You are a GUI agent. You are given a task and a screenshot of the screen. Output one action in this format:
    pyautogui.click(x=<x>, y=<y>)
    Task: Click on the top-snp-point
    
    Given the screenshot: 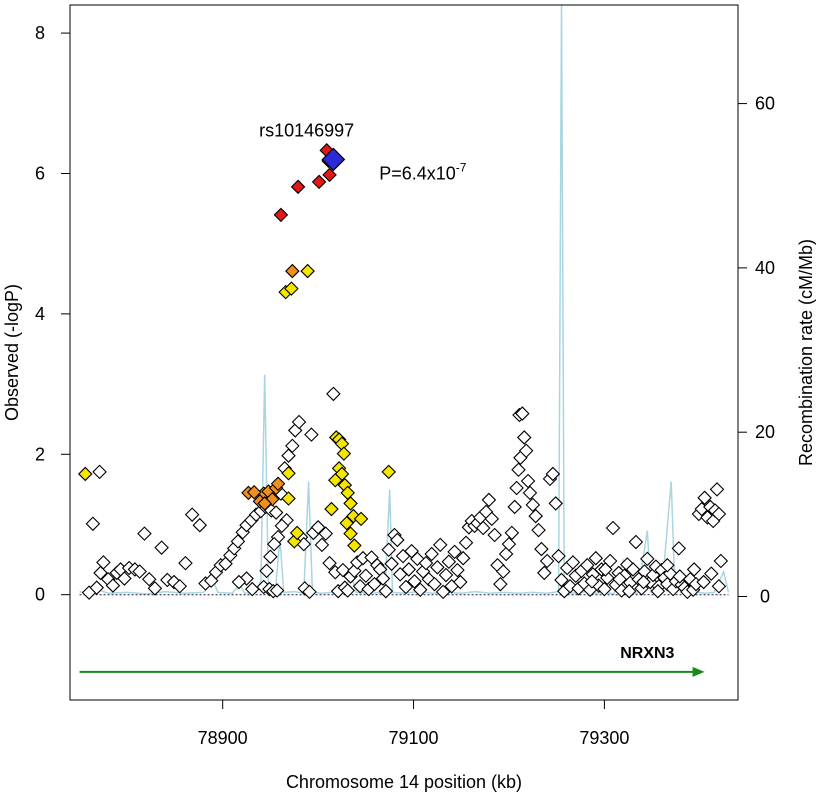 What is the action you would take?
    pyautogui.click(x=333, y=159)
    